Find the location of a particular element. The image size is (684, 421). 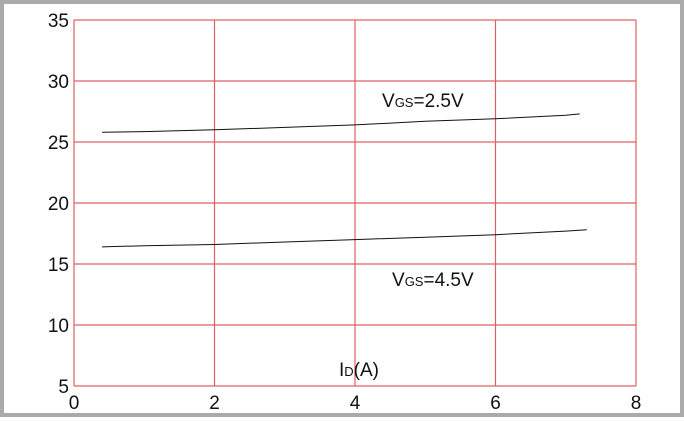

x-tick-label: 8 is located at coordinates (636, 403).